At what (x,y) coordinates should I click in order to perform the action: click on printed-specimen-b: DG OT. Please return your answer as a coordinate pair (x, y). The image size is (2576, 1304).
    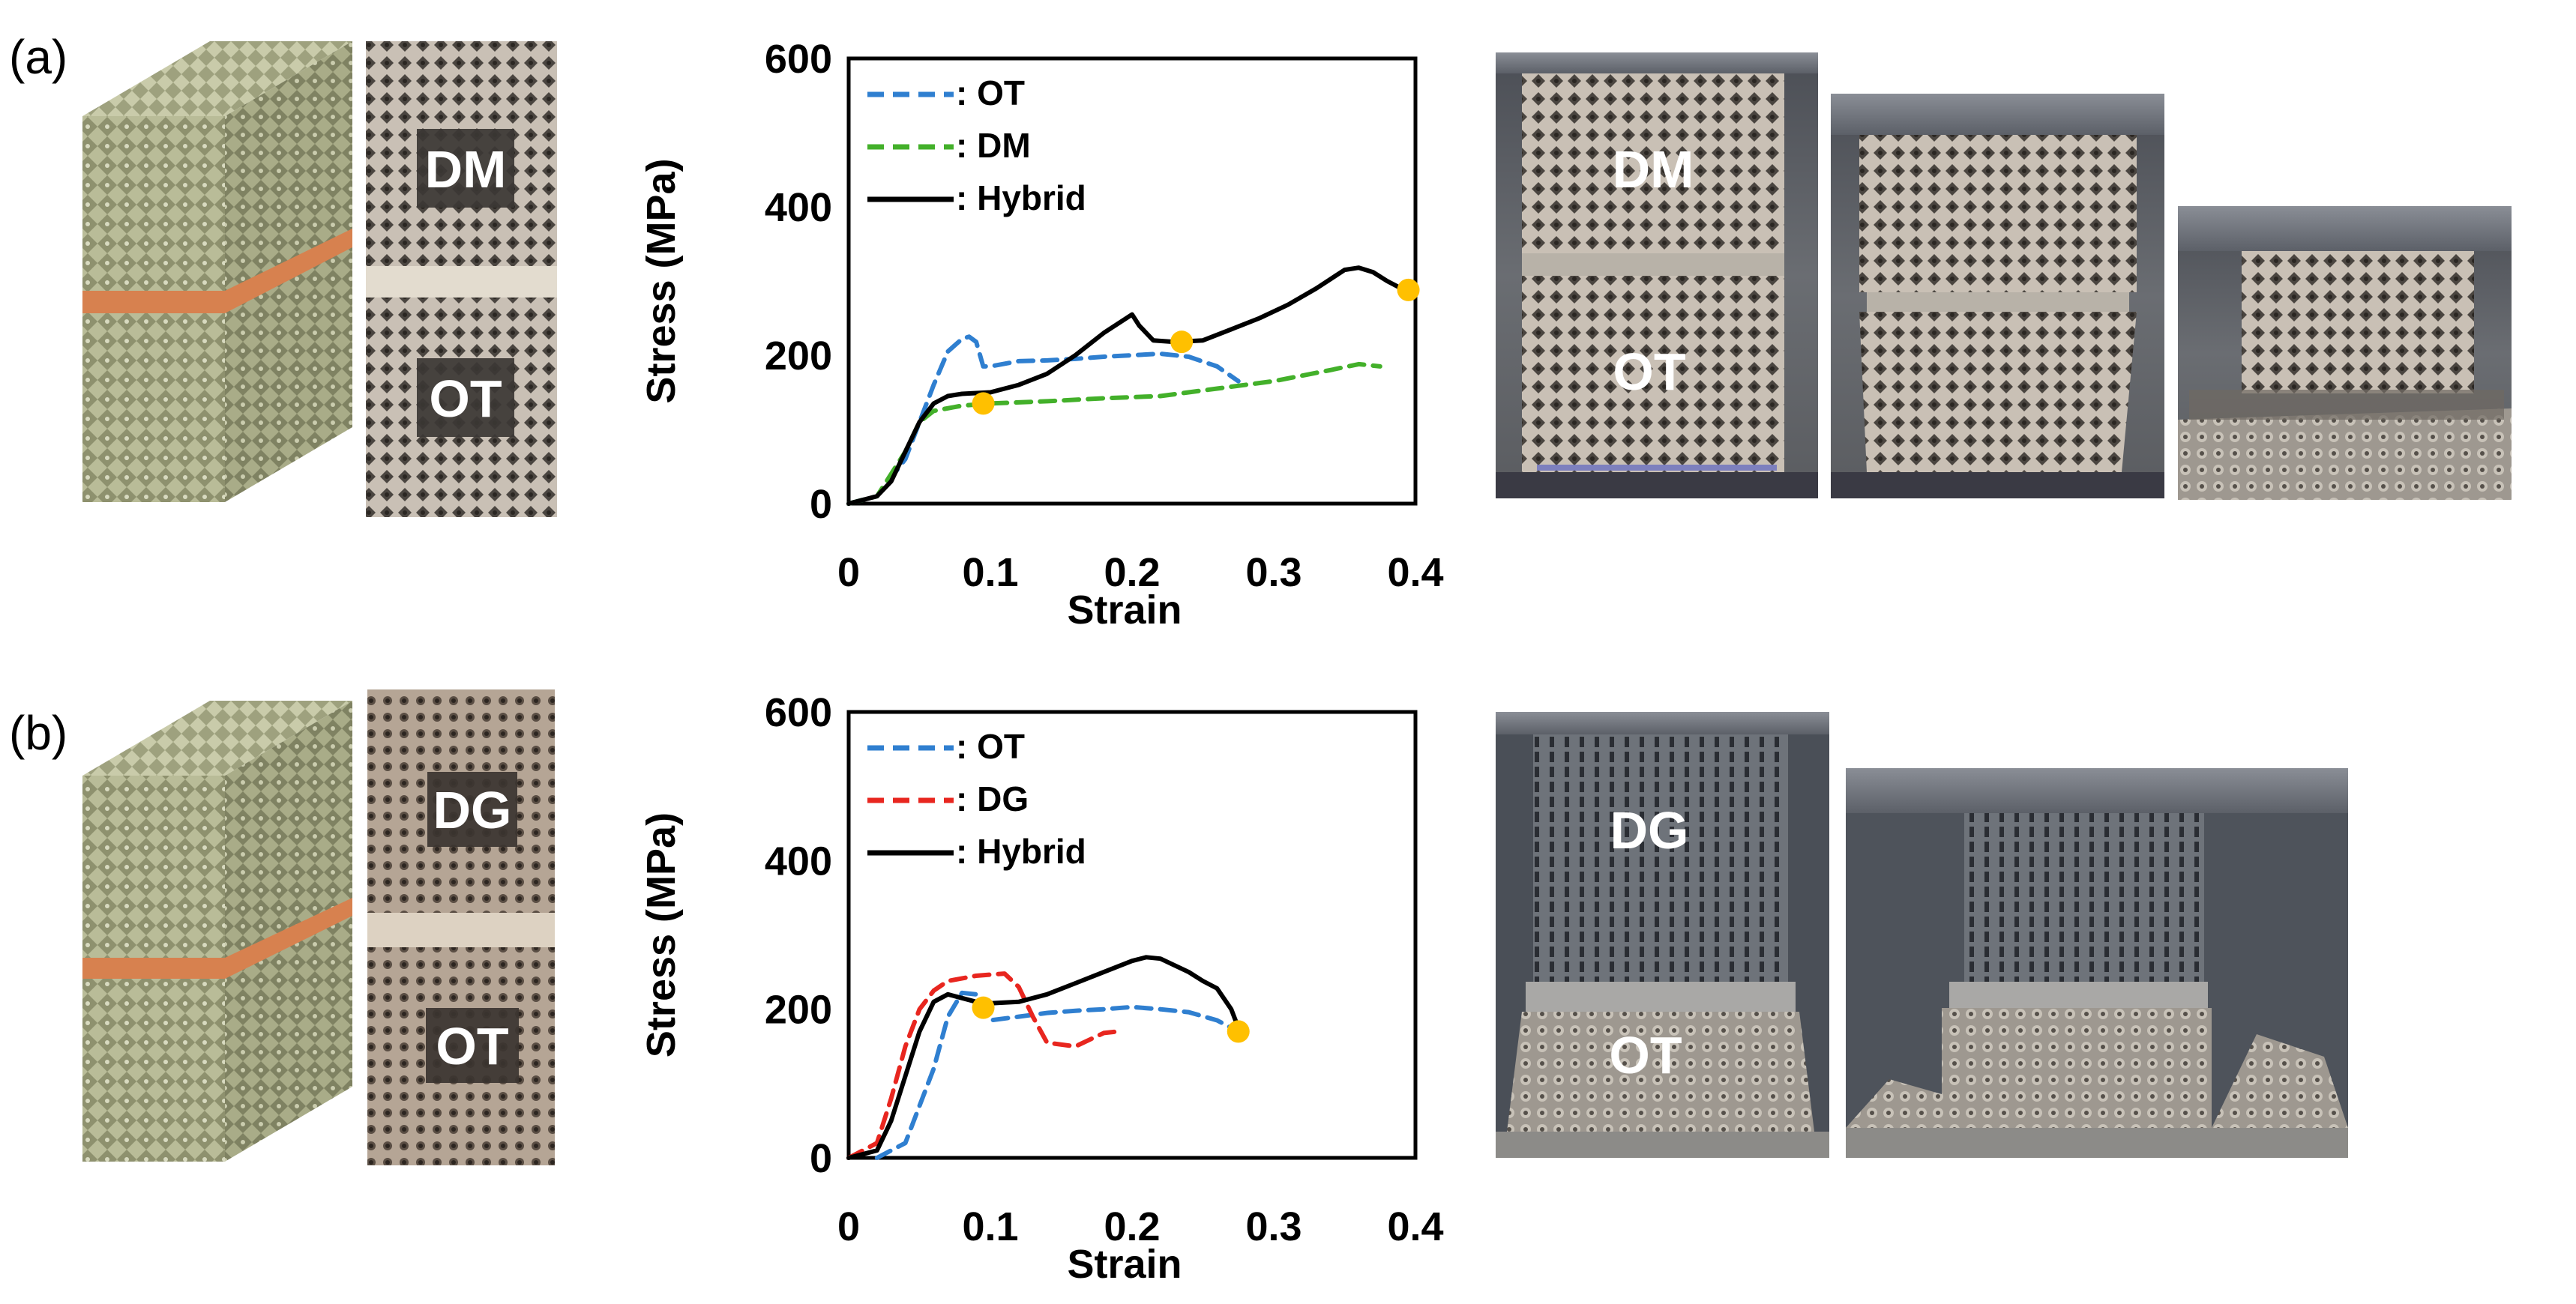
    Looking at the image, I should click on (461, 927).